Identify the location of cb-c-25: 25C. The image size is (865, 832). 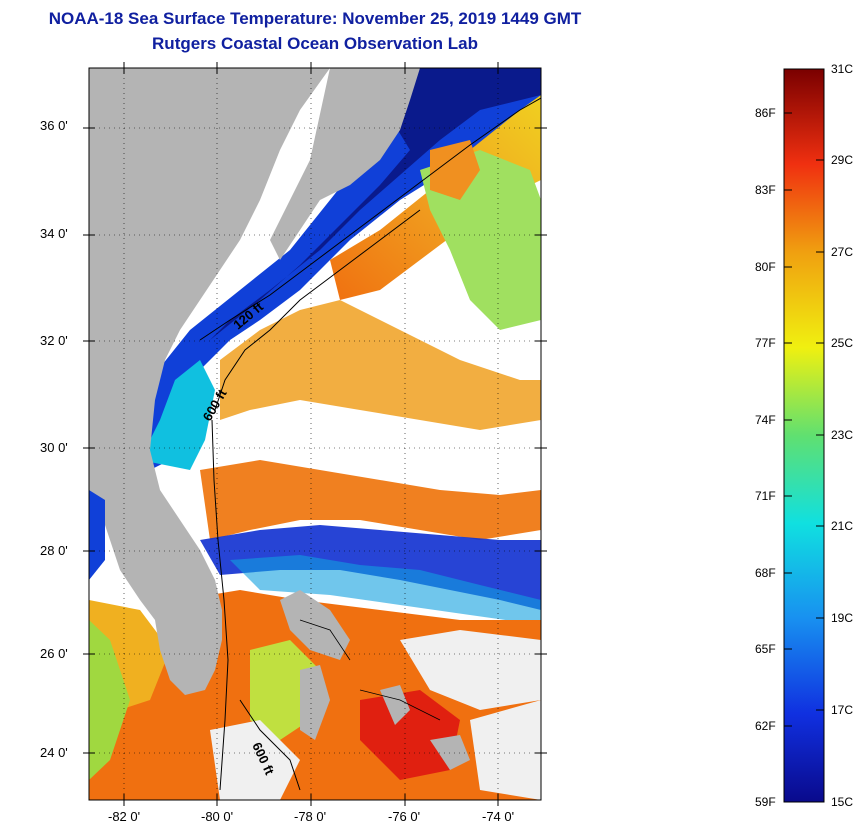
(842, 343).